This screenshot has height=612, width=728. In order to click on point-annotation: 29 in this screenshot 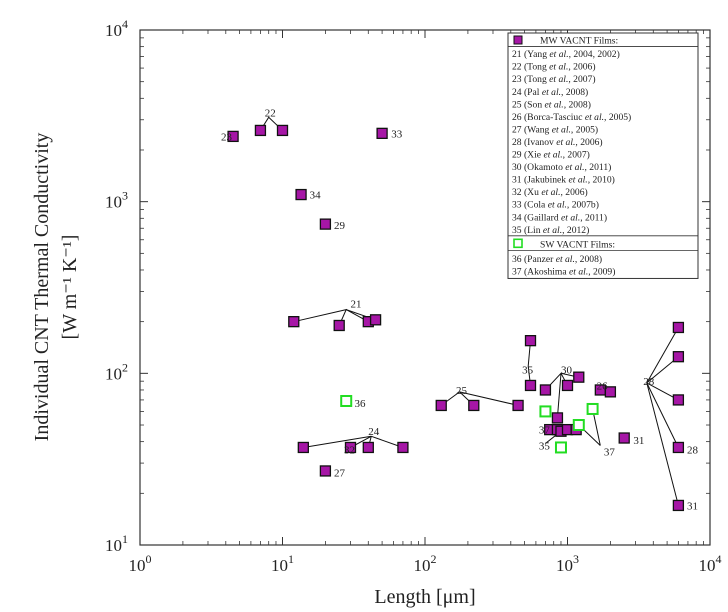, I will do `click(340, 226)`.